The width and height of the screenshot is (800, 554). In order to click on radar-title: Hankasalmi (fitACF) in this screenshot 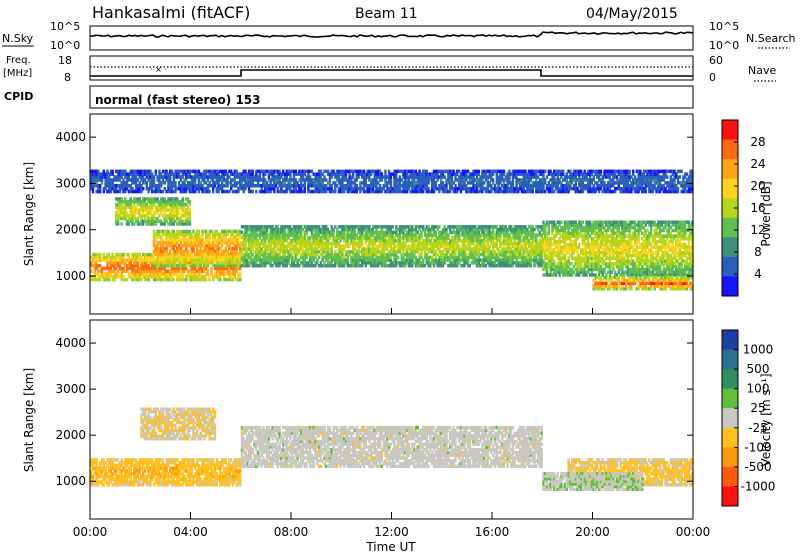, I will do `click(171, 12)`.